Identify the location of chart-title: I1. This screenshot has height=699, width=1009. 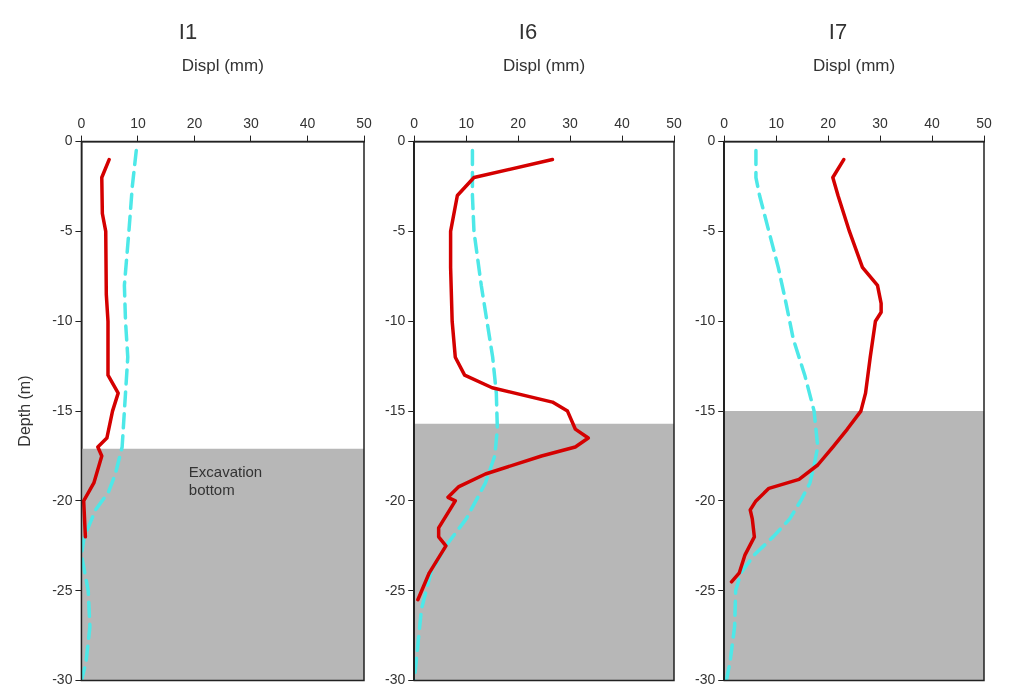
(188, 32).